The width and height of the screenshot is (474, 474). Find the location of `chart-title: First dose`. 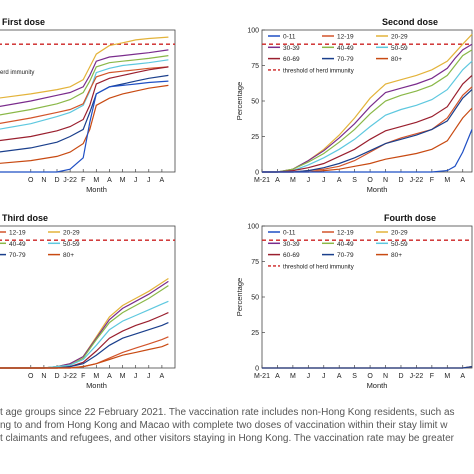

chart-title: First dose is located at coordinates (23, 22).